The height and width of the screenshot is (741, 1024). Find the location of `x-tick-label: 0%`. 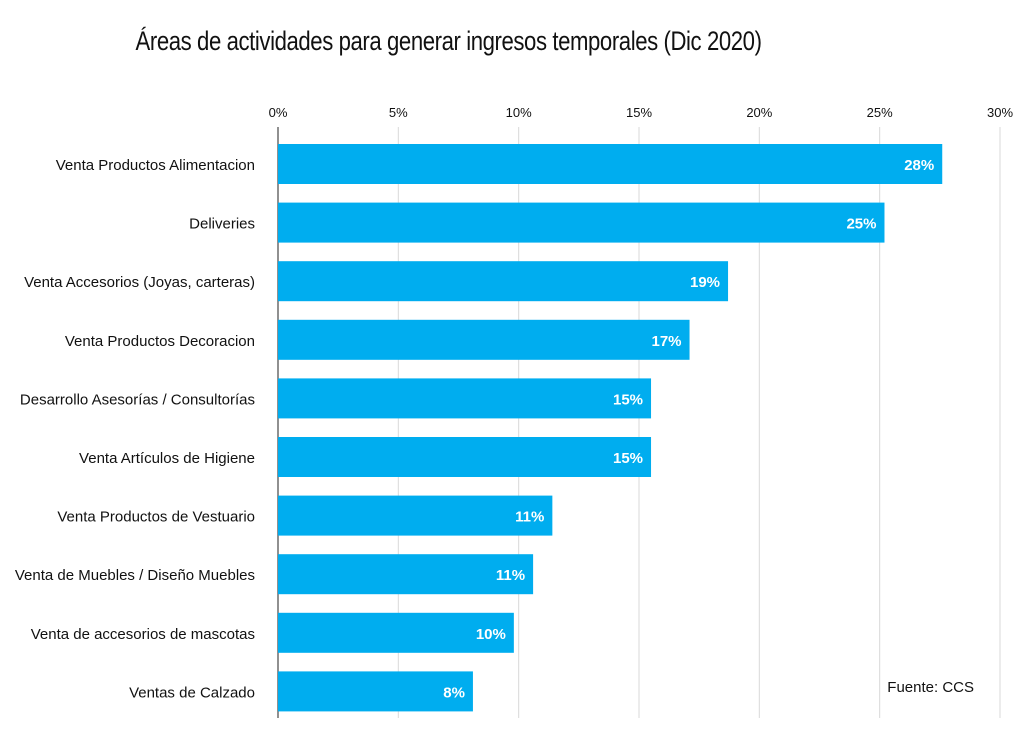

x-tick-label: 0% is located at coordinates (278, 112).